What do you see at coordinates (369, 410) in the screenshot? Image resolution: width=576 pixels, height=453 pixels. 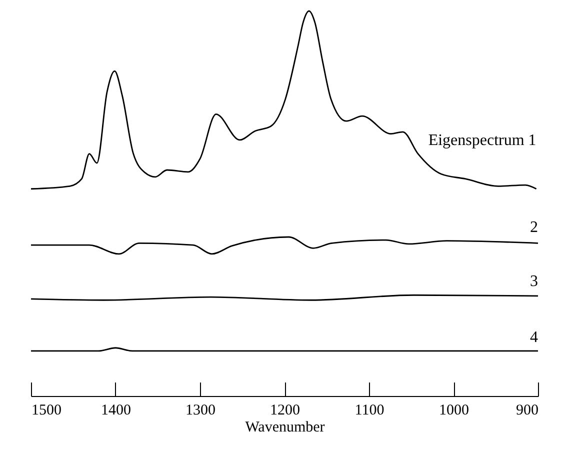 I see `x-tick-label: 1100` at bounding box center [369, 410].